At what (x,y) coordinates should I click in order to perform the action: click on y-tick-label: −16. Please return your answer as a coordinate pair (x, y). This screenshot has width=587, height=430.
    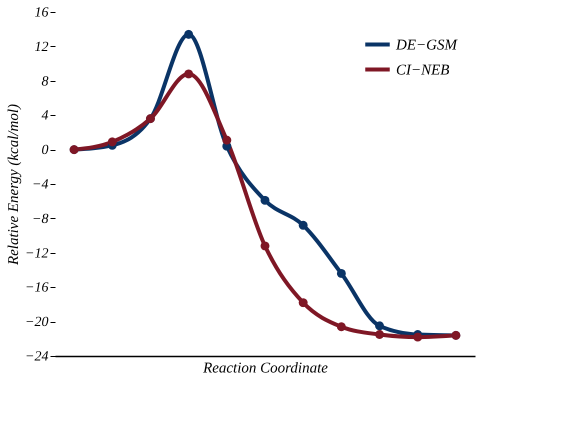
    Looking at the image, I should click on (36, 288).